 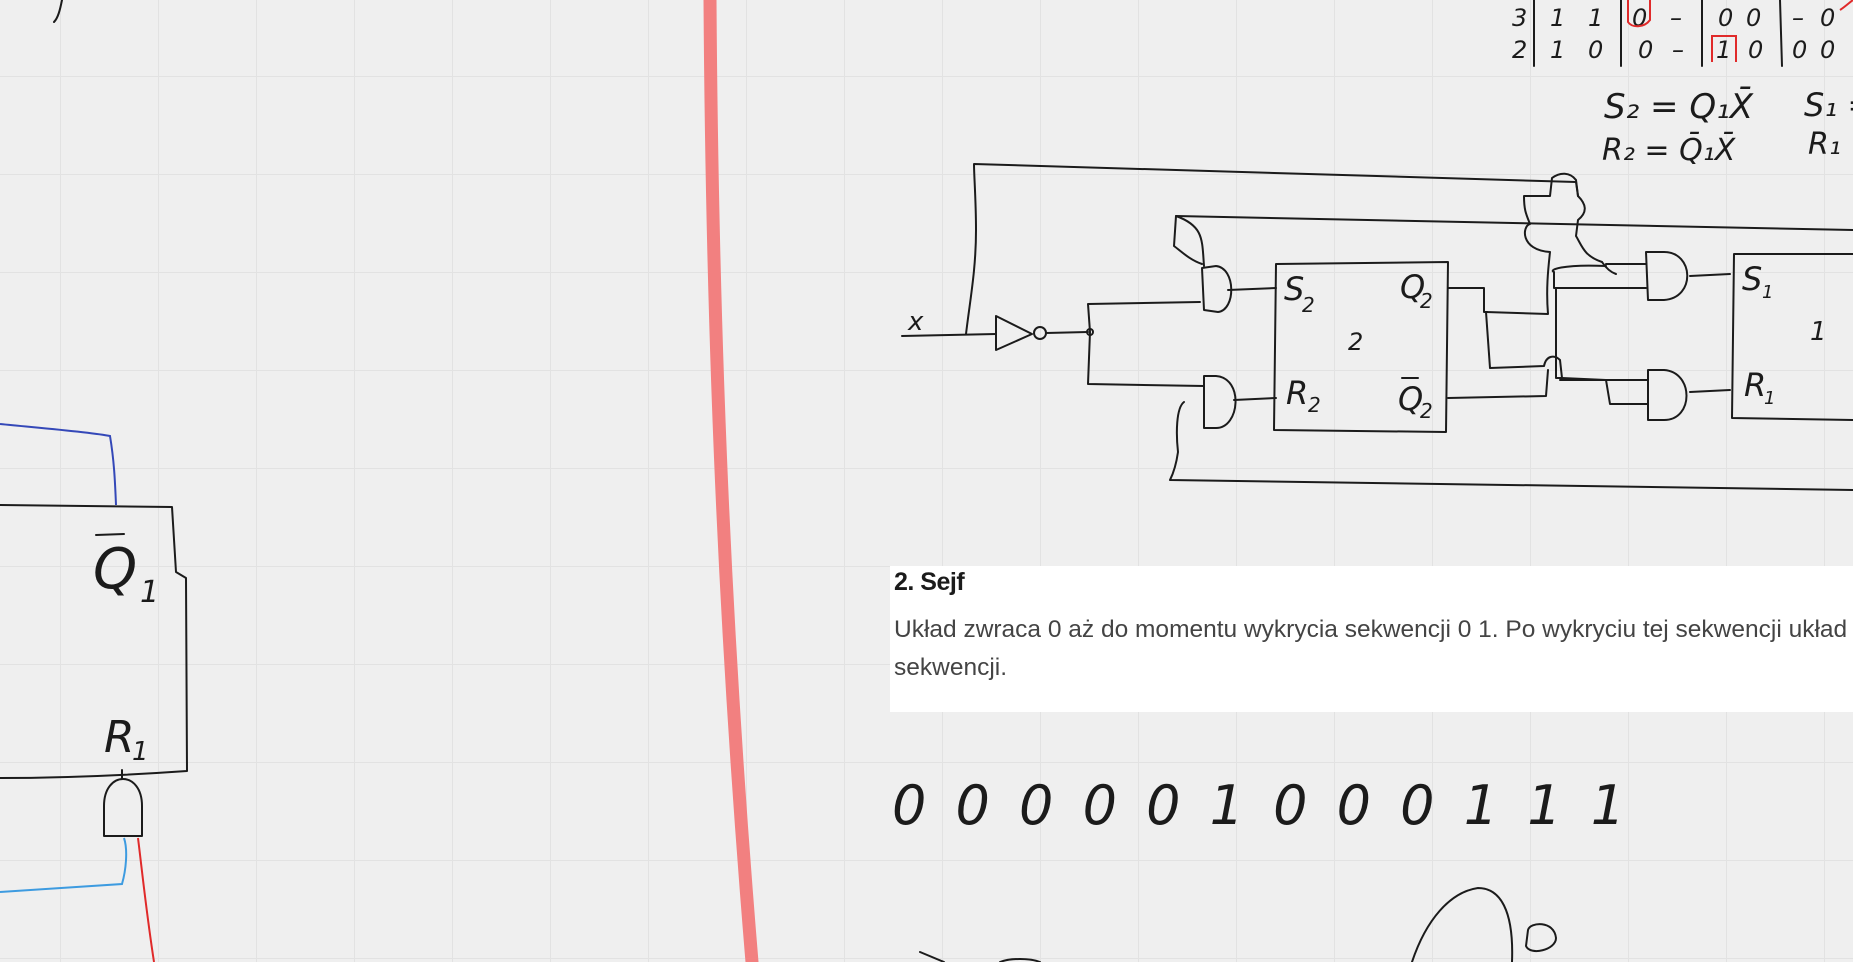 I want to click on not-gate, so click(x=1014, y=333).